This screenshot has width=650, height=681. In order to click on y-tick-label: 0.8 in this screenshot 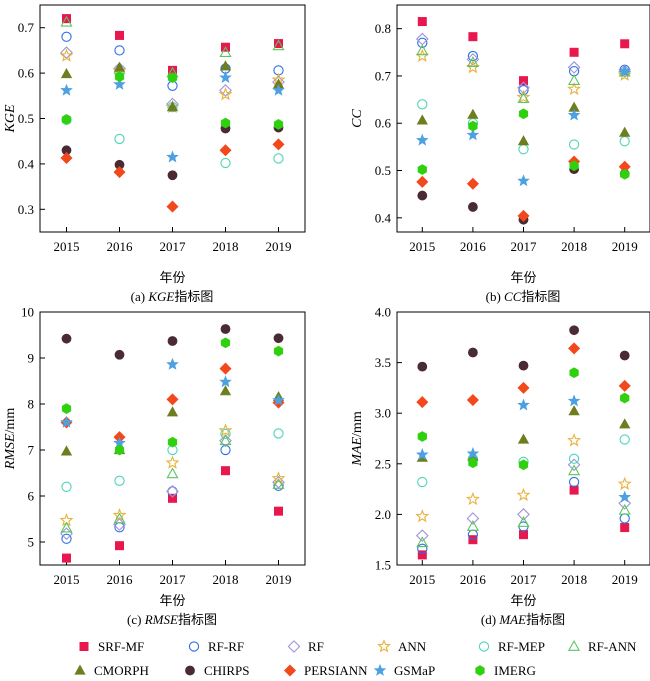, I will do `click(383, 28)`.